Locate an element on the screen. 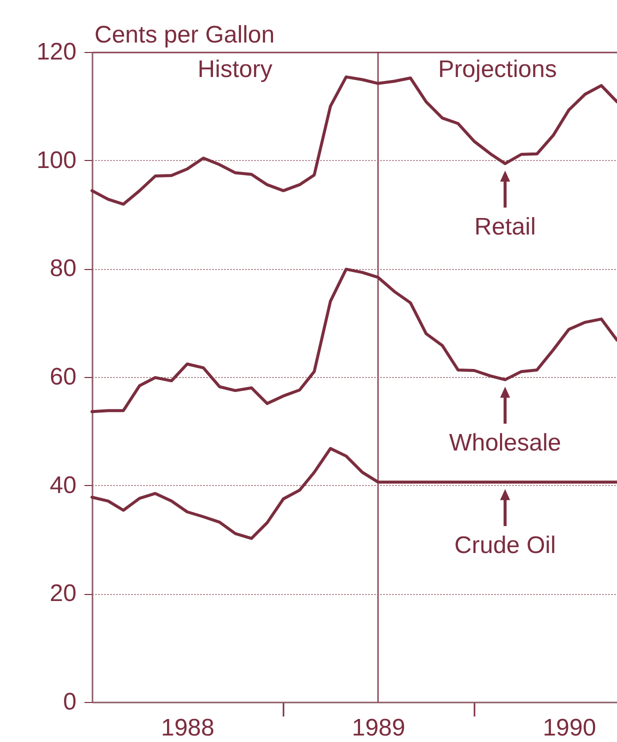 This screenshot has width=617, height=742. x-tick-label: 1989 is located at coordinates (379, 728).